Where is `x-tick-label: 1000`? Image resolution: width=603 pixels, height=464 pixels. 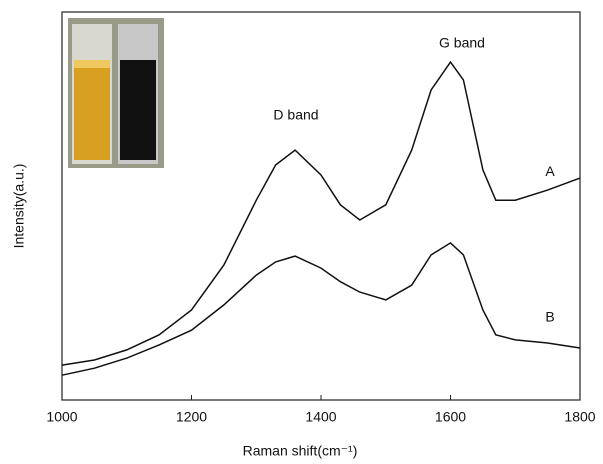 x-tick-label: 1000 is located at coordinates (61, 417).